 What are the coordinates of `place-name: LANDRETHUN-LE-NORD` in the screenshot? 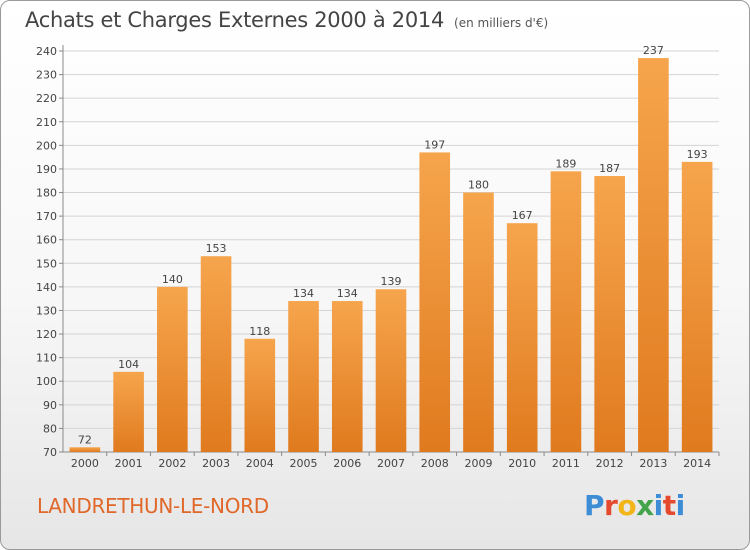 It's located at (153, 506).